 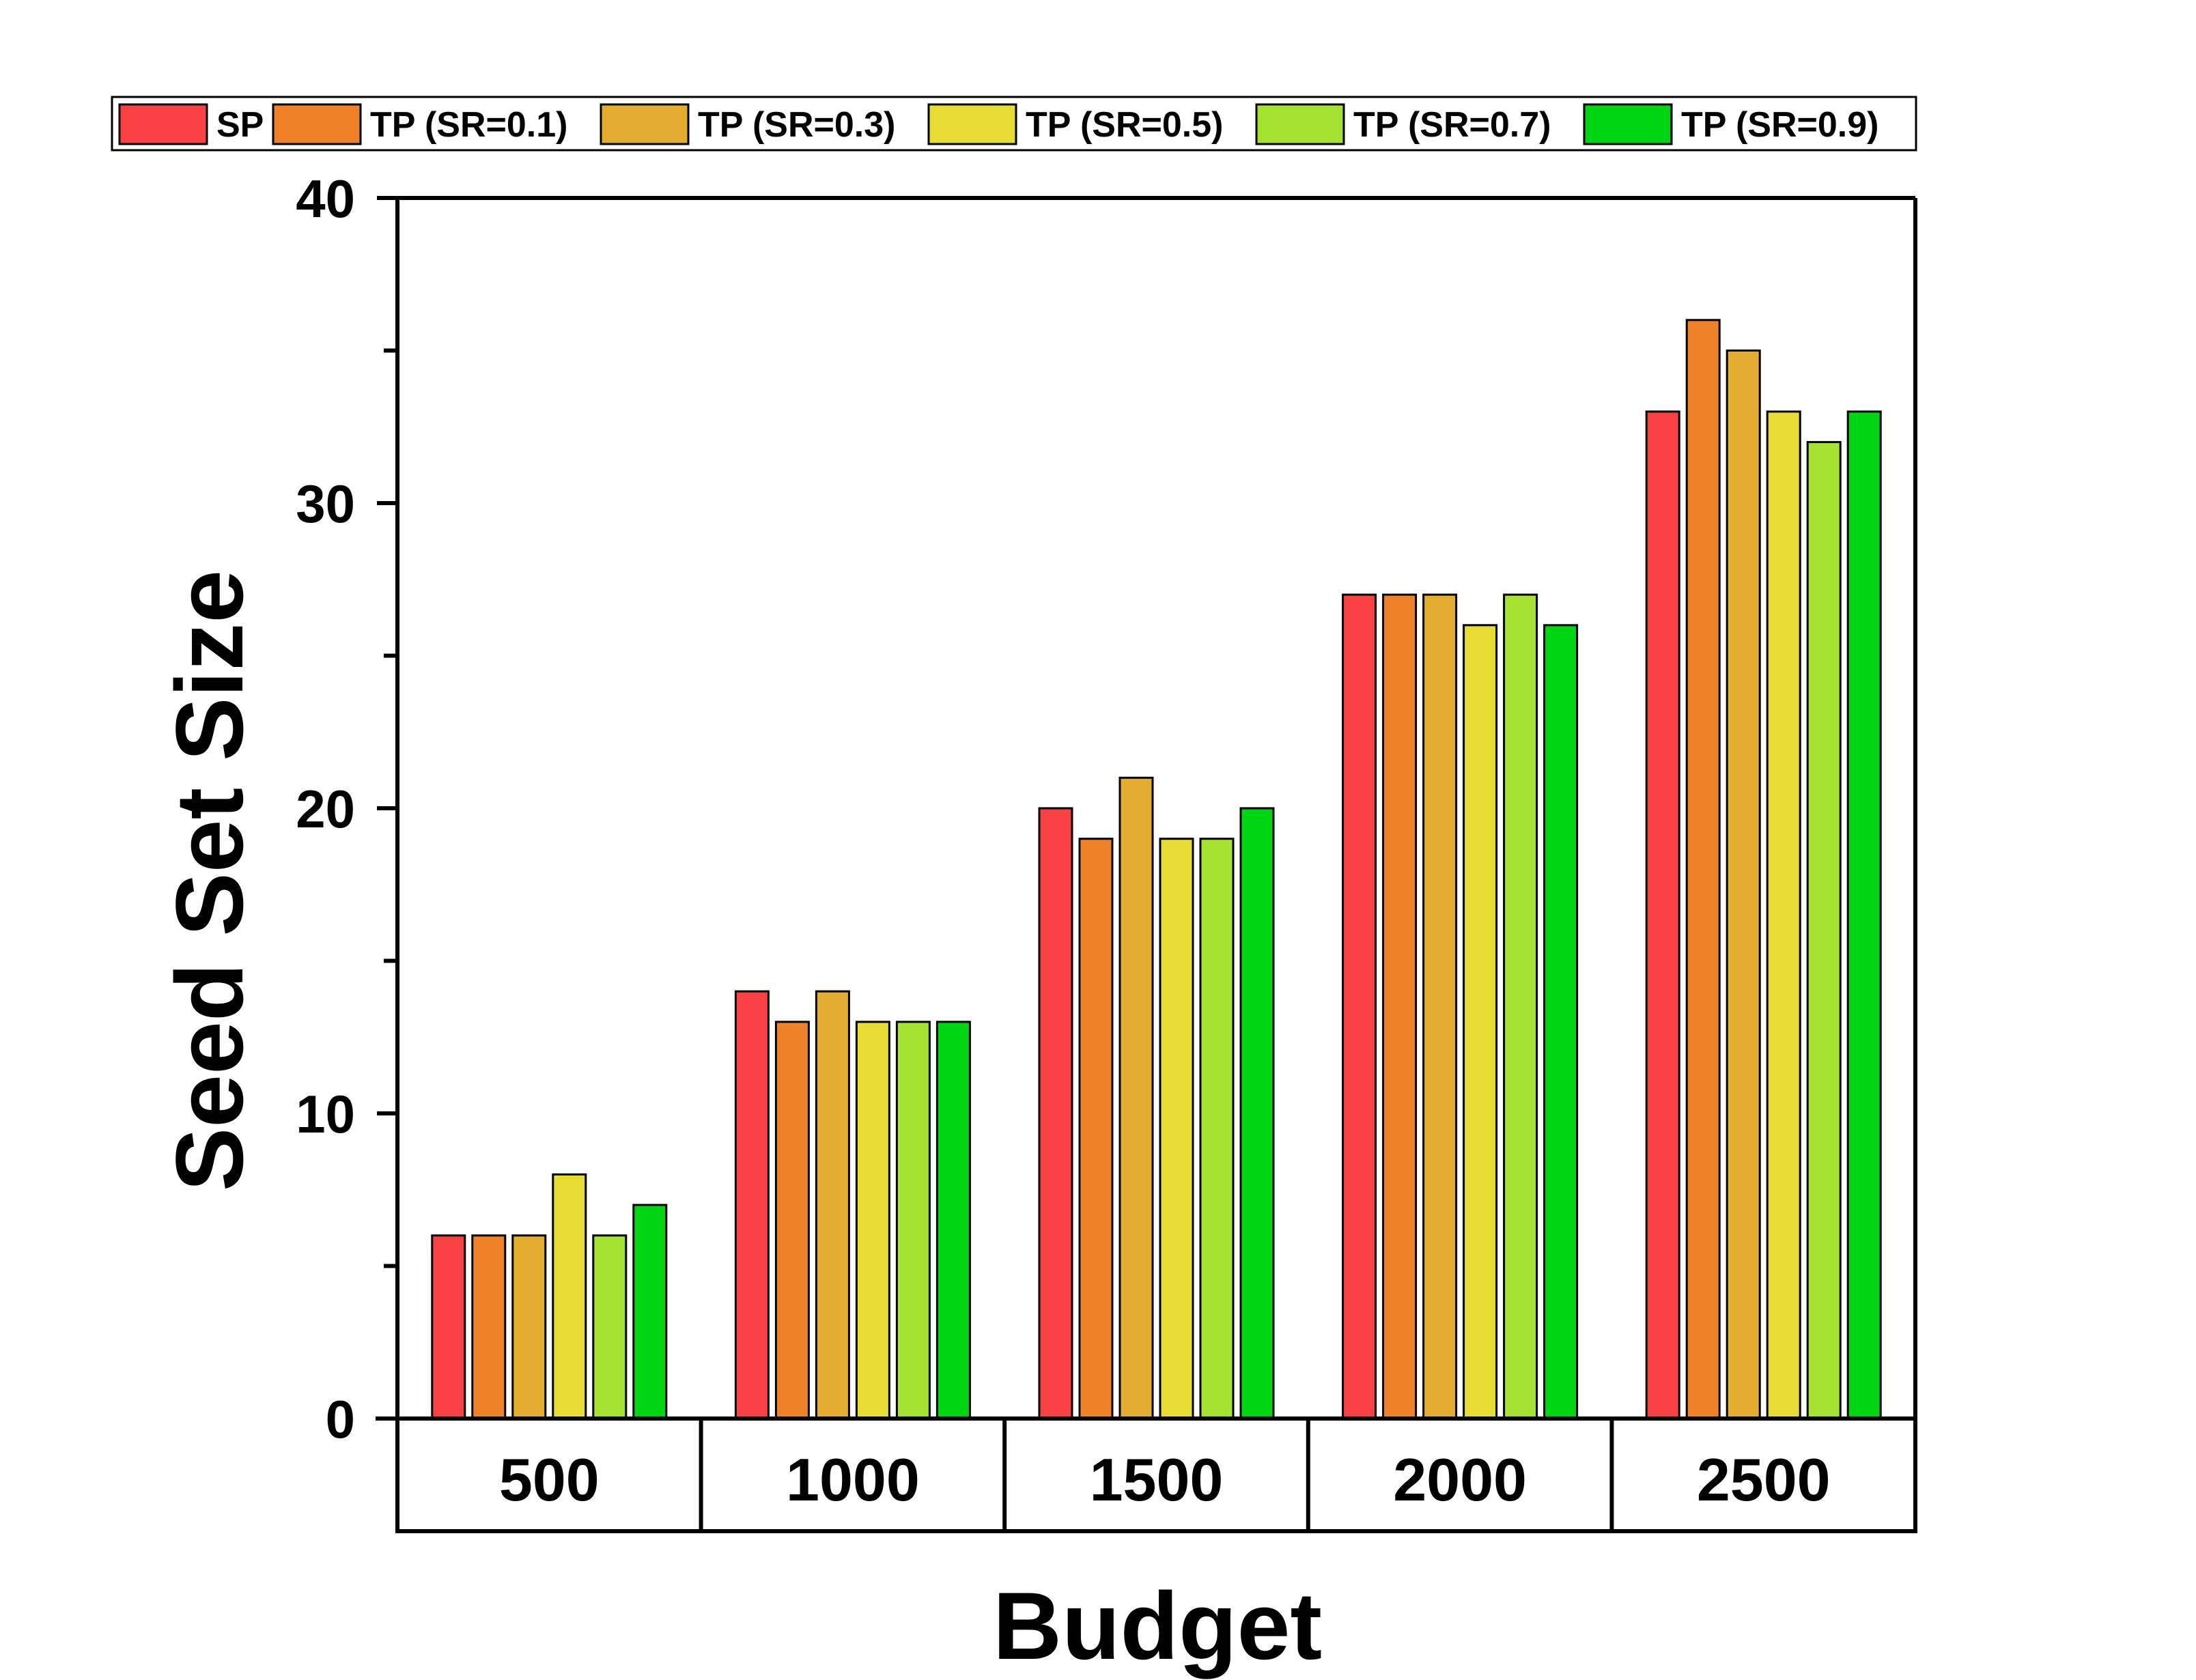 I want to click on bar-2000-tp-sr-0.9, so click(x=1561, y=1022).